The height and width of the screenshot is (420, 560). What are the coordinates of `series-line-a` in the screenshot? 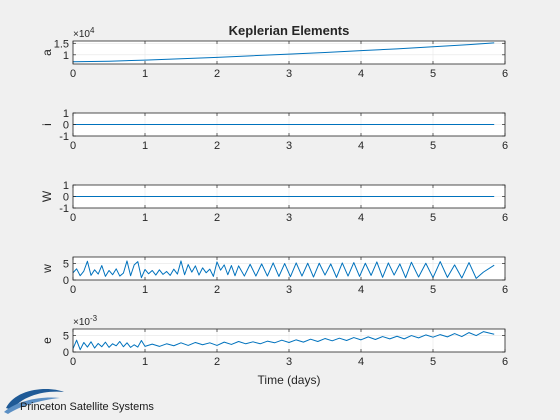 It's located at (283, 52).